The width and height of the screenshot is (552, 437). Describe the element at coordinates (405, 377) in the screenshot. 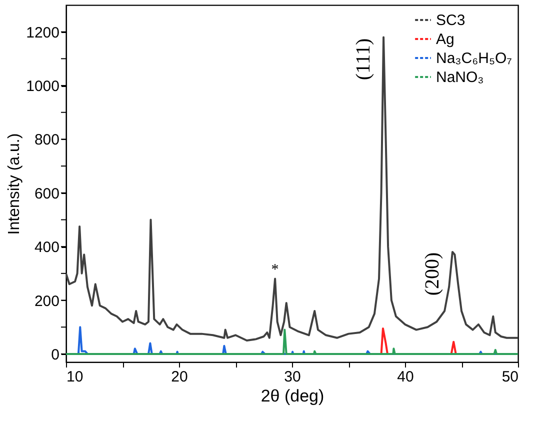

I see `x-tick-label: 40` at that location.